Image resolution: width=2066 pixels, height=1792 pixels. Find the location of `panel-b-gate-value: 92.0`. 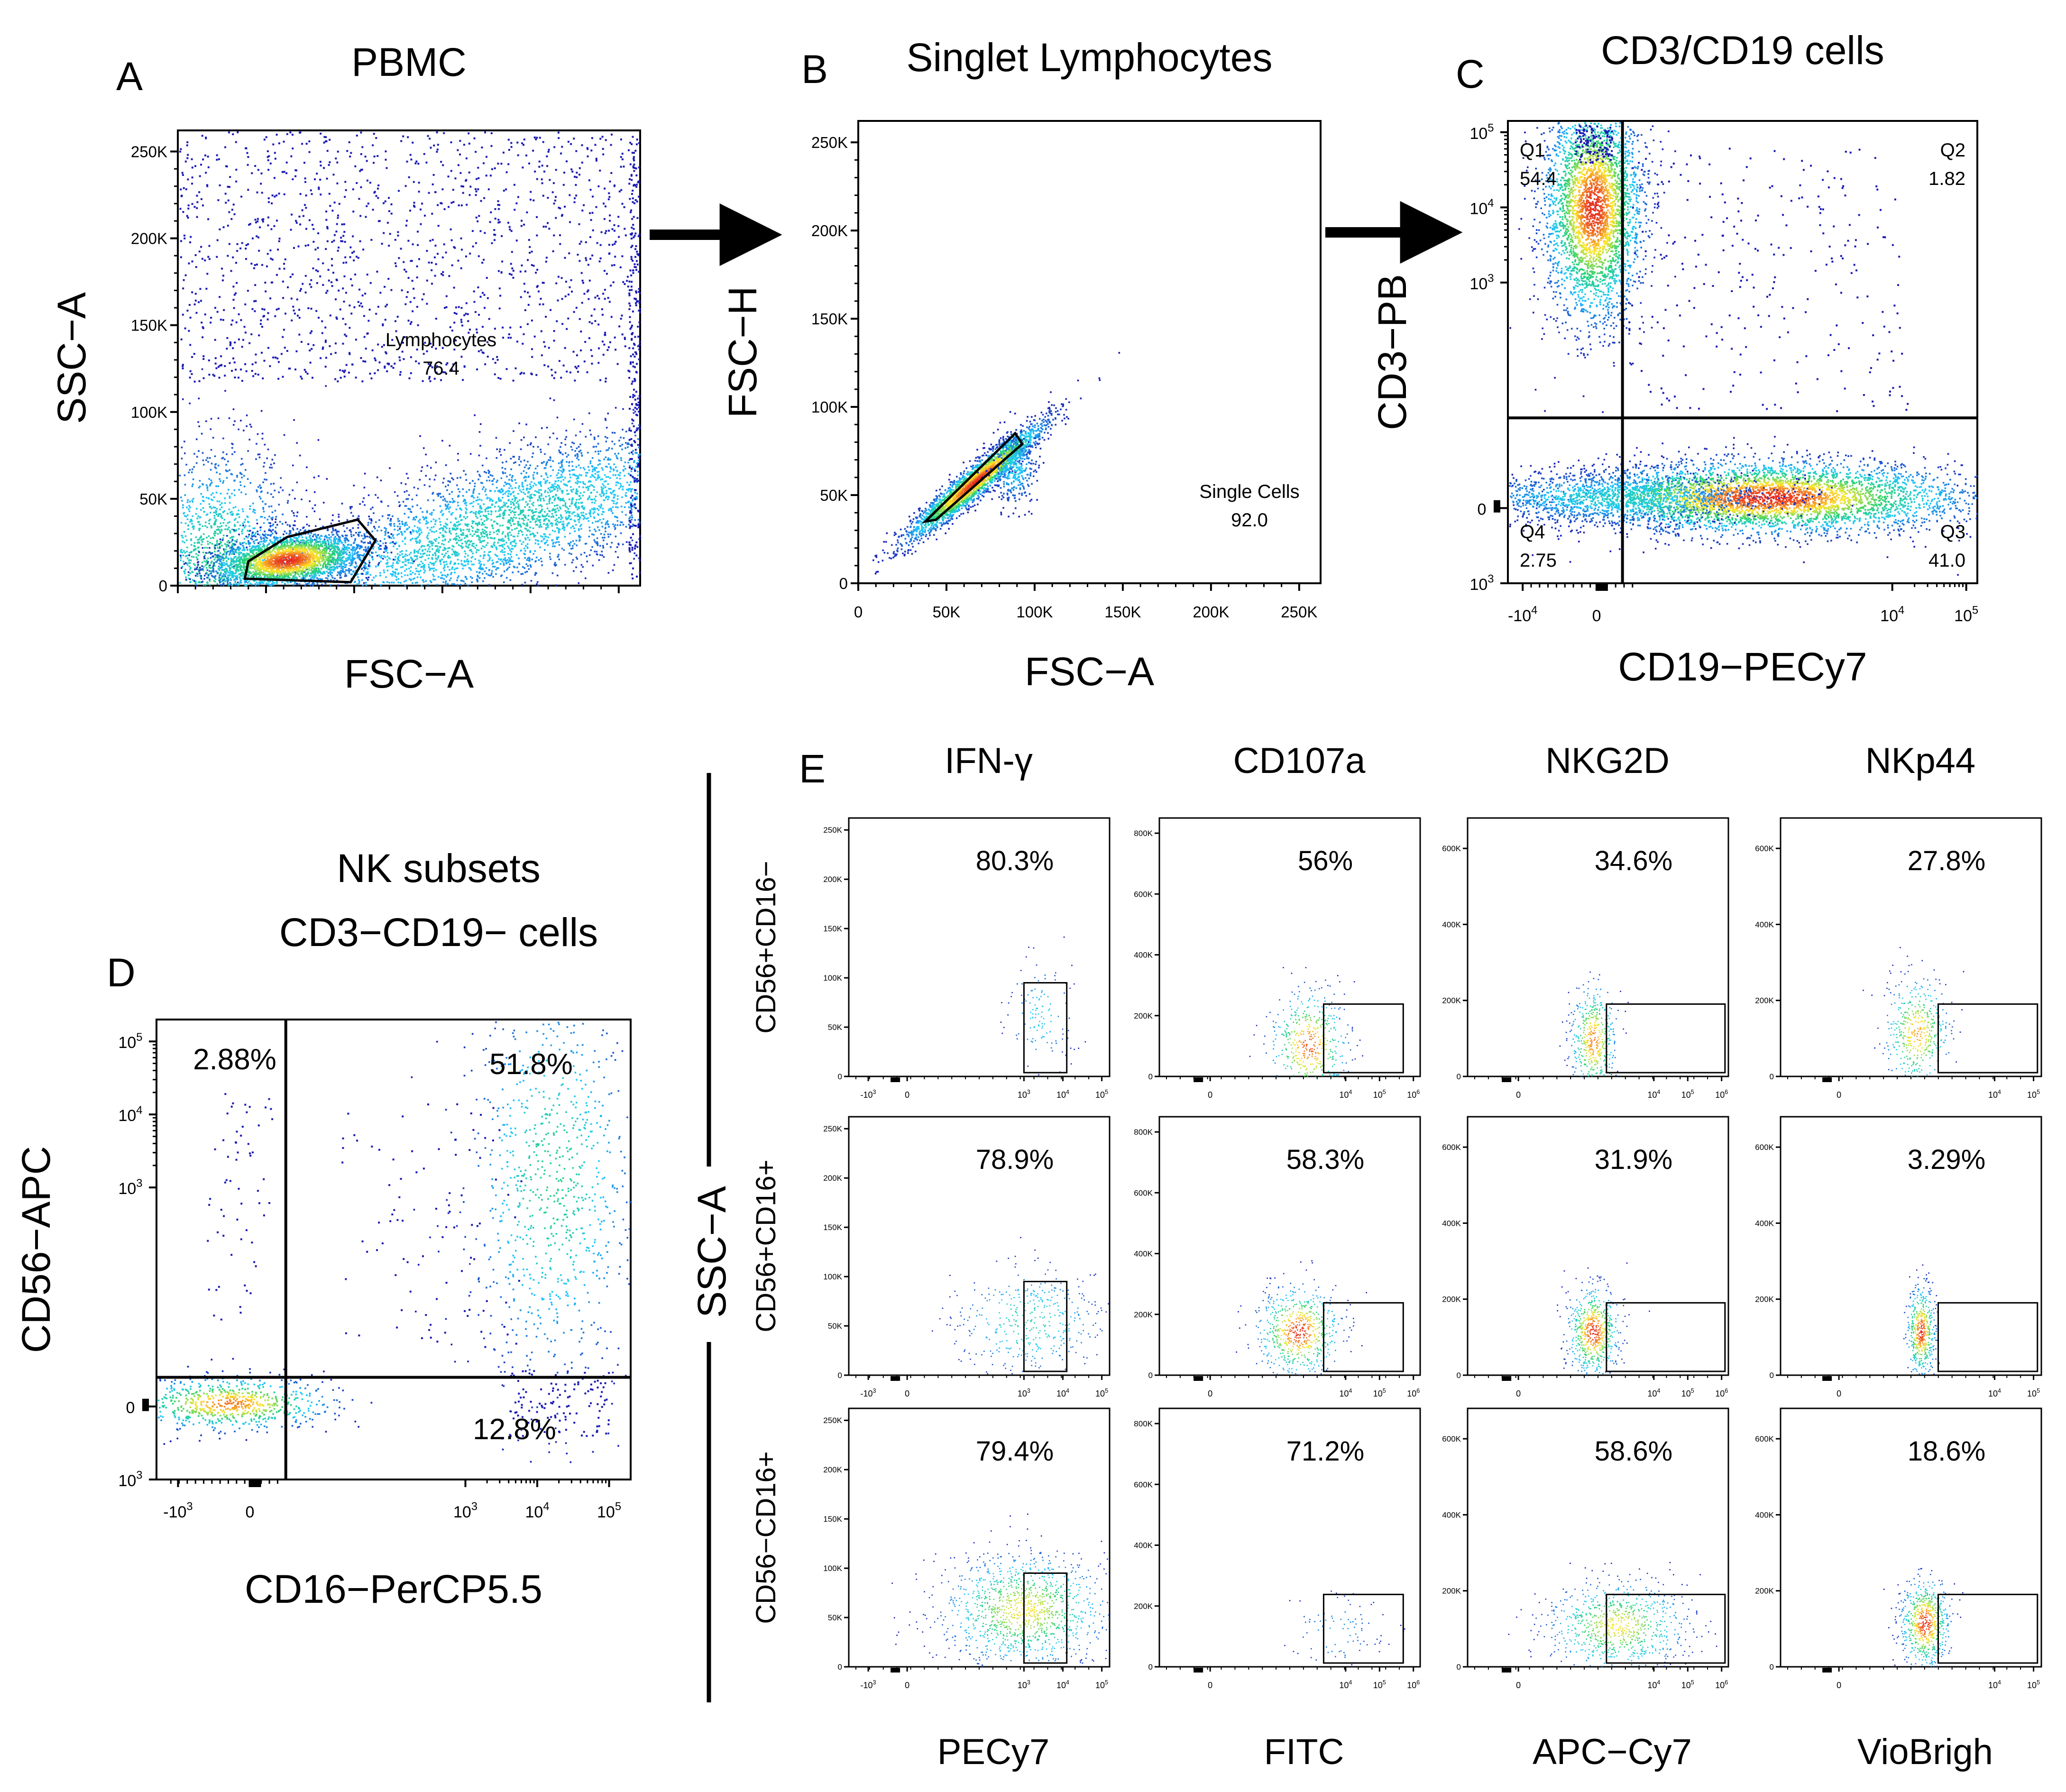

panel-b-gate-value: 92.0 is located at coordinates (1249, 521).